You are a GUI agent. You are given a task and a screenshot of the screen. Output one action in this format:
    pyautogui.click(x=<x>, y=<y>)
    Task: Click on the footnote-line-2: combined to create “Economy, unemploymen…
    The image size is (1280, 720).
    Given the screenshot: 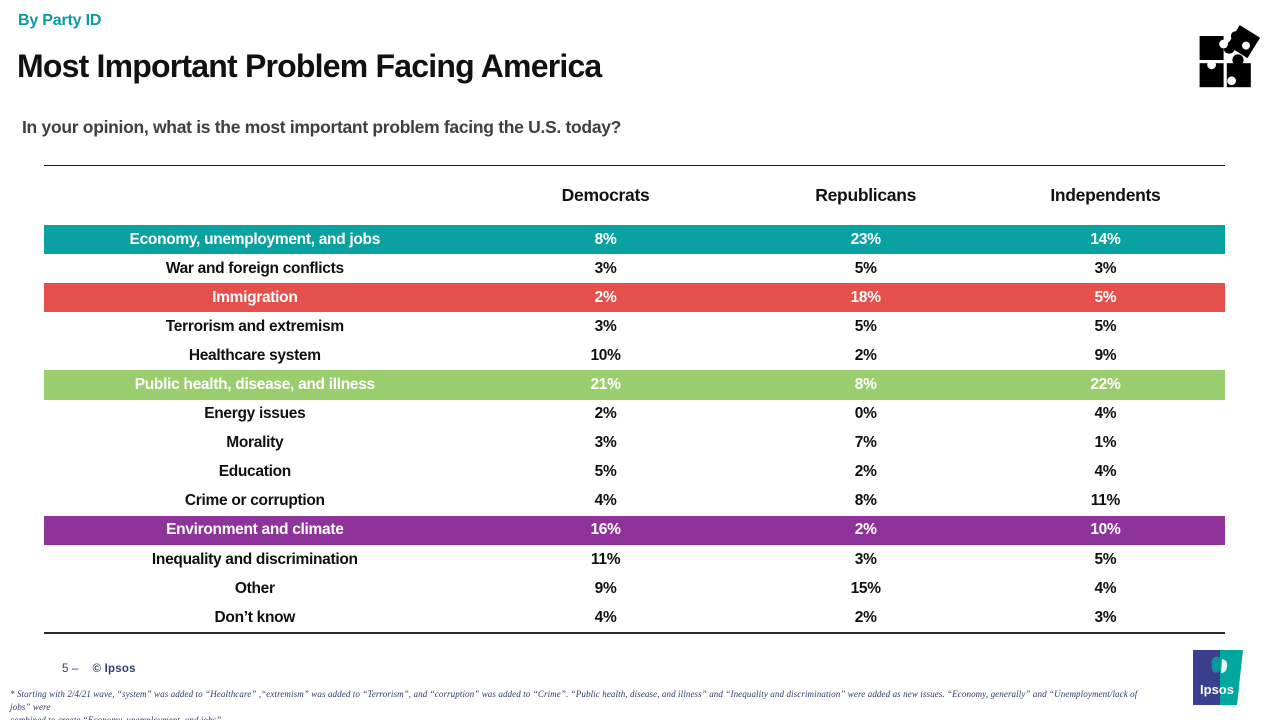 What is the action you would take?
    pyautogui.click(x=116, y=717)
    